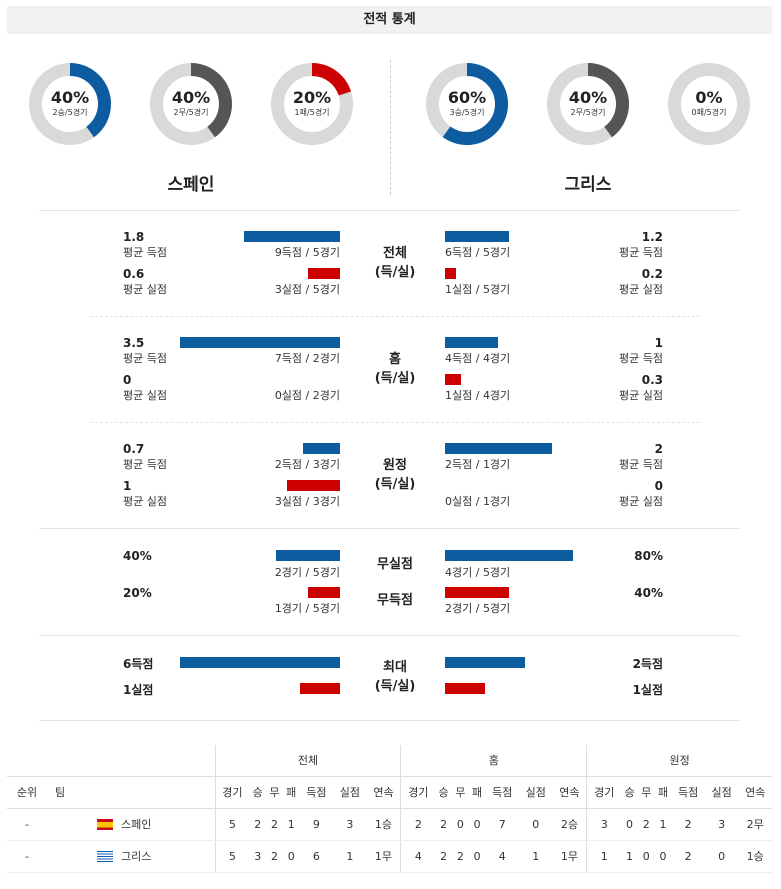 The height and width of the screenshot is (889, 781). I want to click on donut-pct: 60%, so click(467, 97).